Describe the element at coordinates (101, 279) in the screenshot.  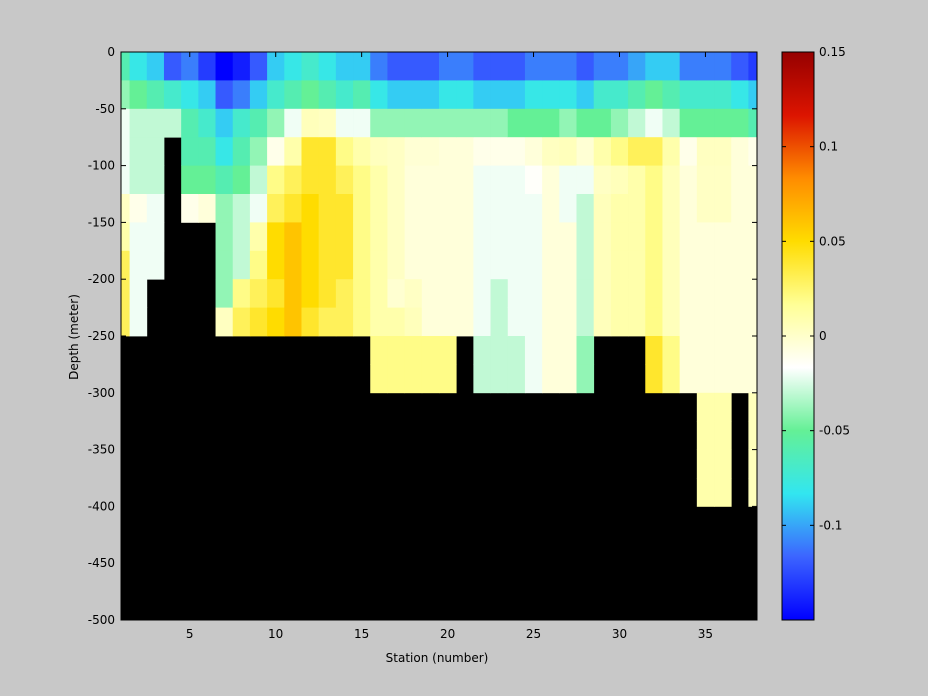
I see `y-tick-label: -200` at that location.